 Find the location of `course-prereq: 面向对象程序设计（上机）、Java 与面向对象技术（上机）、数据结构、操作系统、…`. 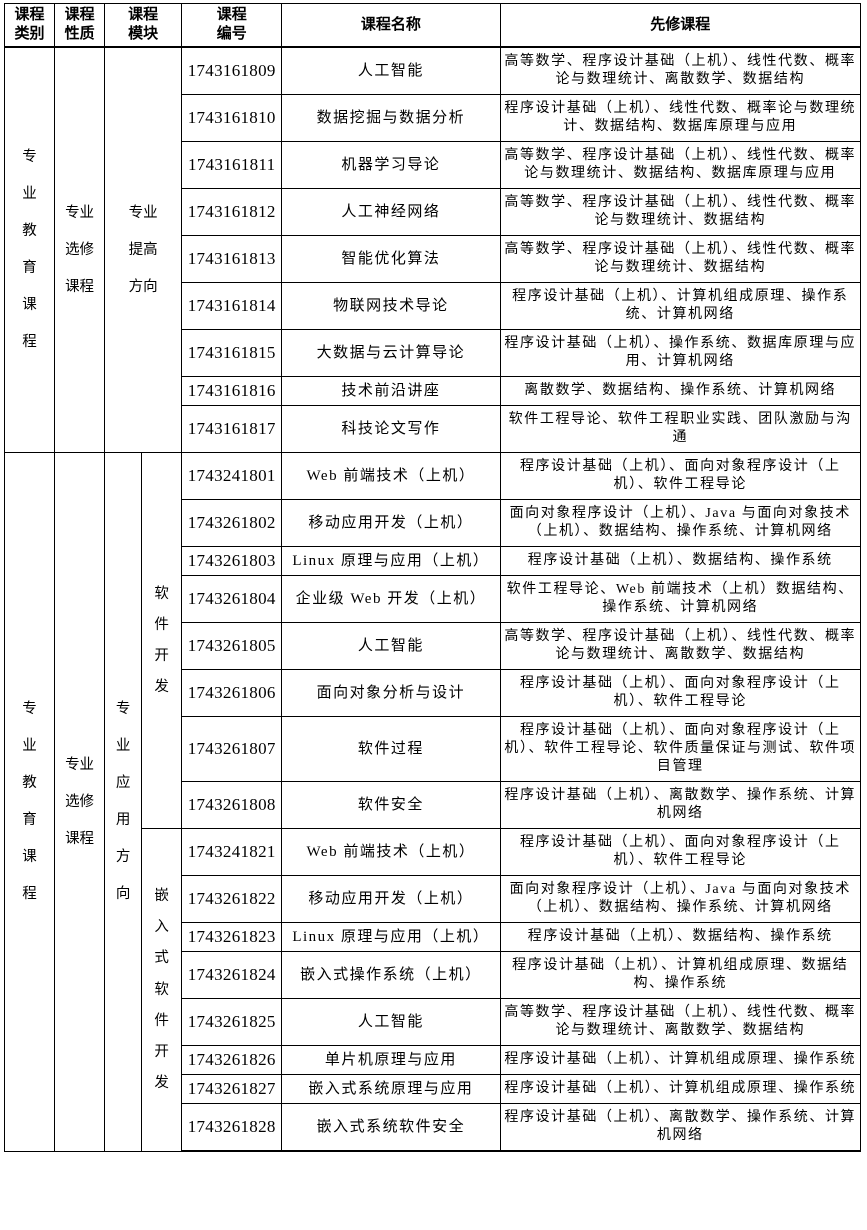

course-prereq: 面向对象程序设计（上机）、Java 与面向对象技术（上机）、数据结构、操作系统、… is located at coordinates (680, 899).